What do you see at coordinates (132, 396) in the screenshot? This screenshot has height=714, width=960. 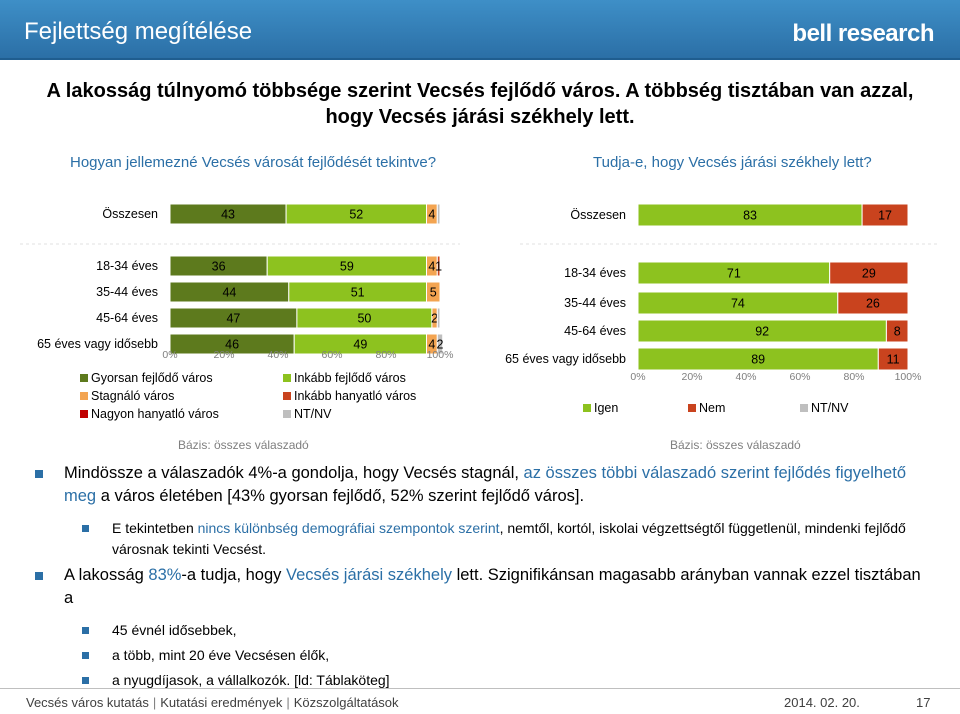 I see `legend-label: Stagnáló város` at bounding box center [132, 396].